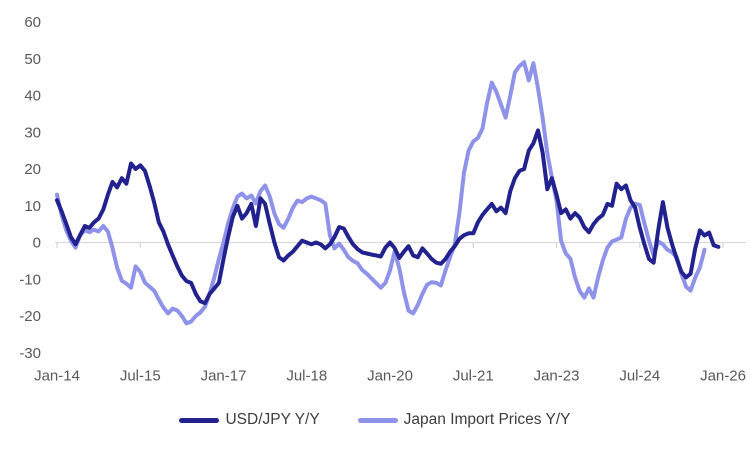 The image size is (750, 450). What do you see at coordinates (377, 420) in the screenshot?
I see `legend-line-import-prices-icon` at bounding box center [377, 420].